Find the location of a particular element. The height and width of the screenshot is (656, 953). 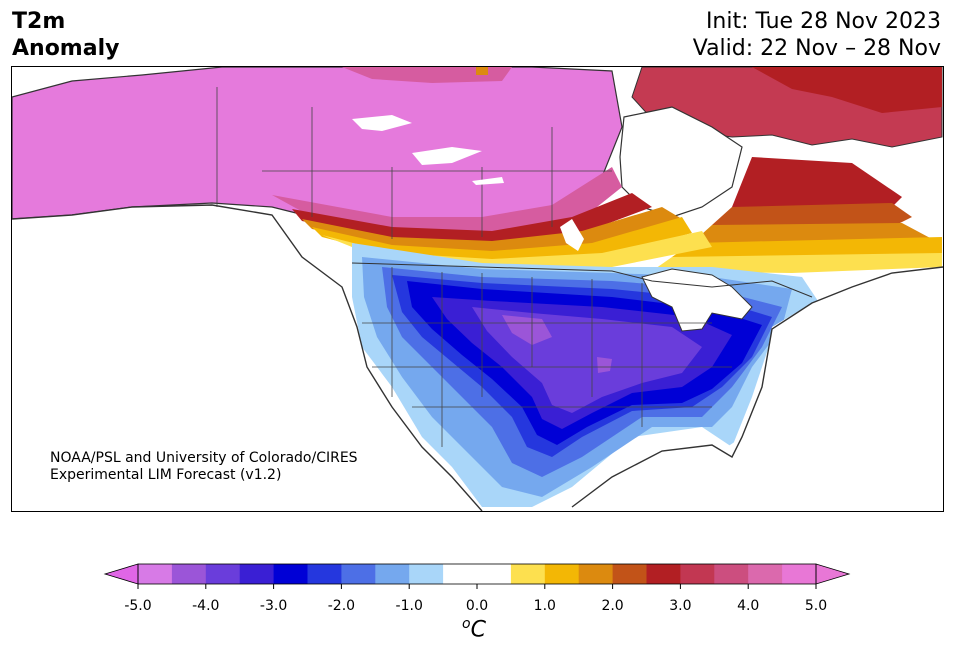

gulf-of-mexico is located at coordinates (647, 477).